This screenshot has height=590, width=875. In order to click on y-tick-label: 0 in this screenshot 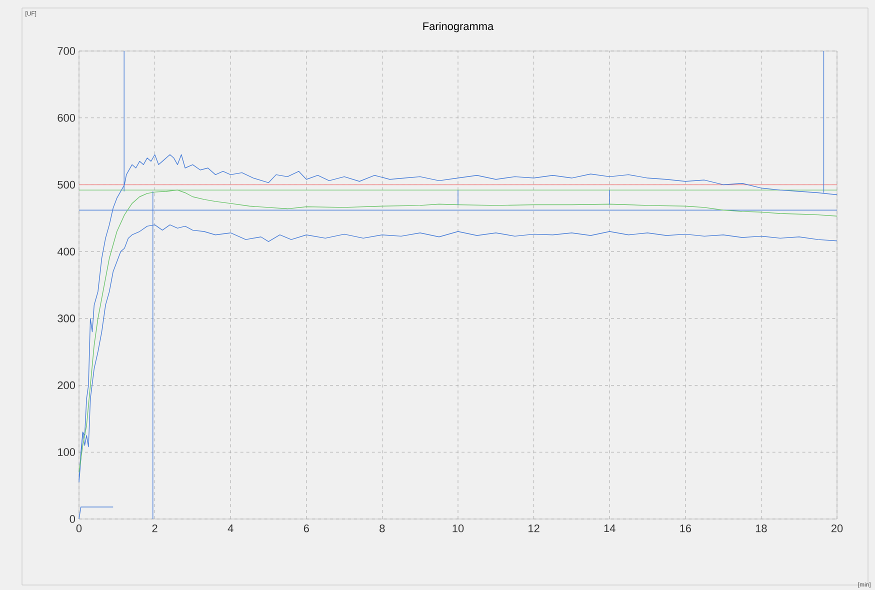, I will do `click(73, 519)`.